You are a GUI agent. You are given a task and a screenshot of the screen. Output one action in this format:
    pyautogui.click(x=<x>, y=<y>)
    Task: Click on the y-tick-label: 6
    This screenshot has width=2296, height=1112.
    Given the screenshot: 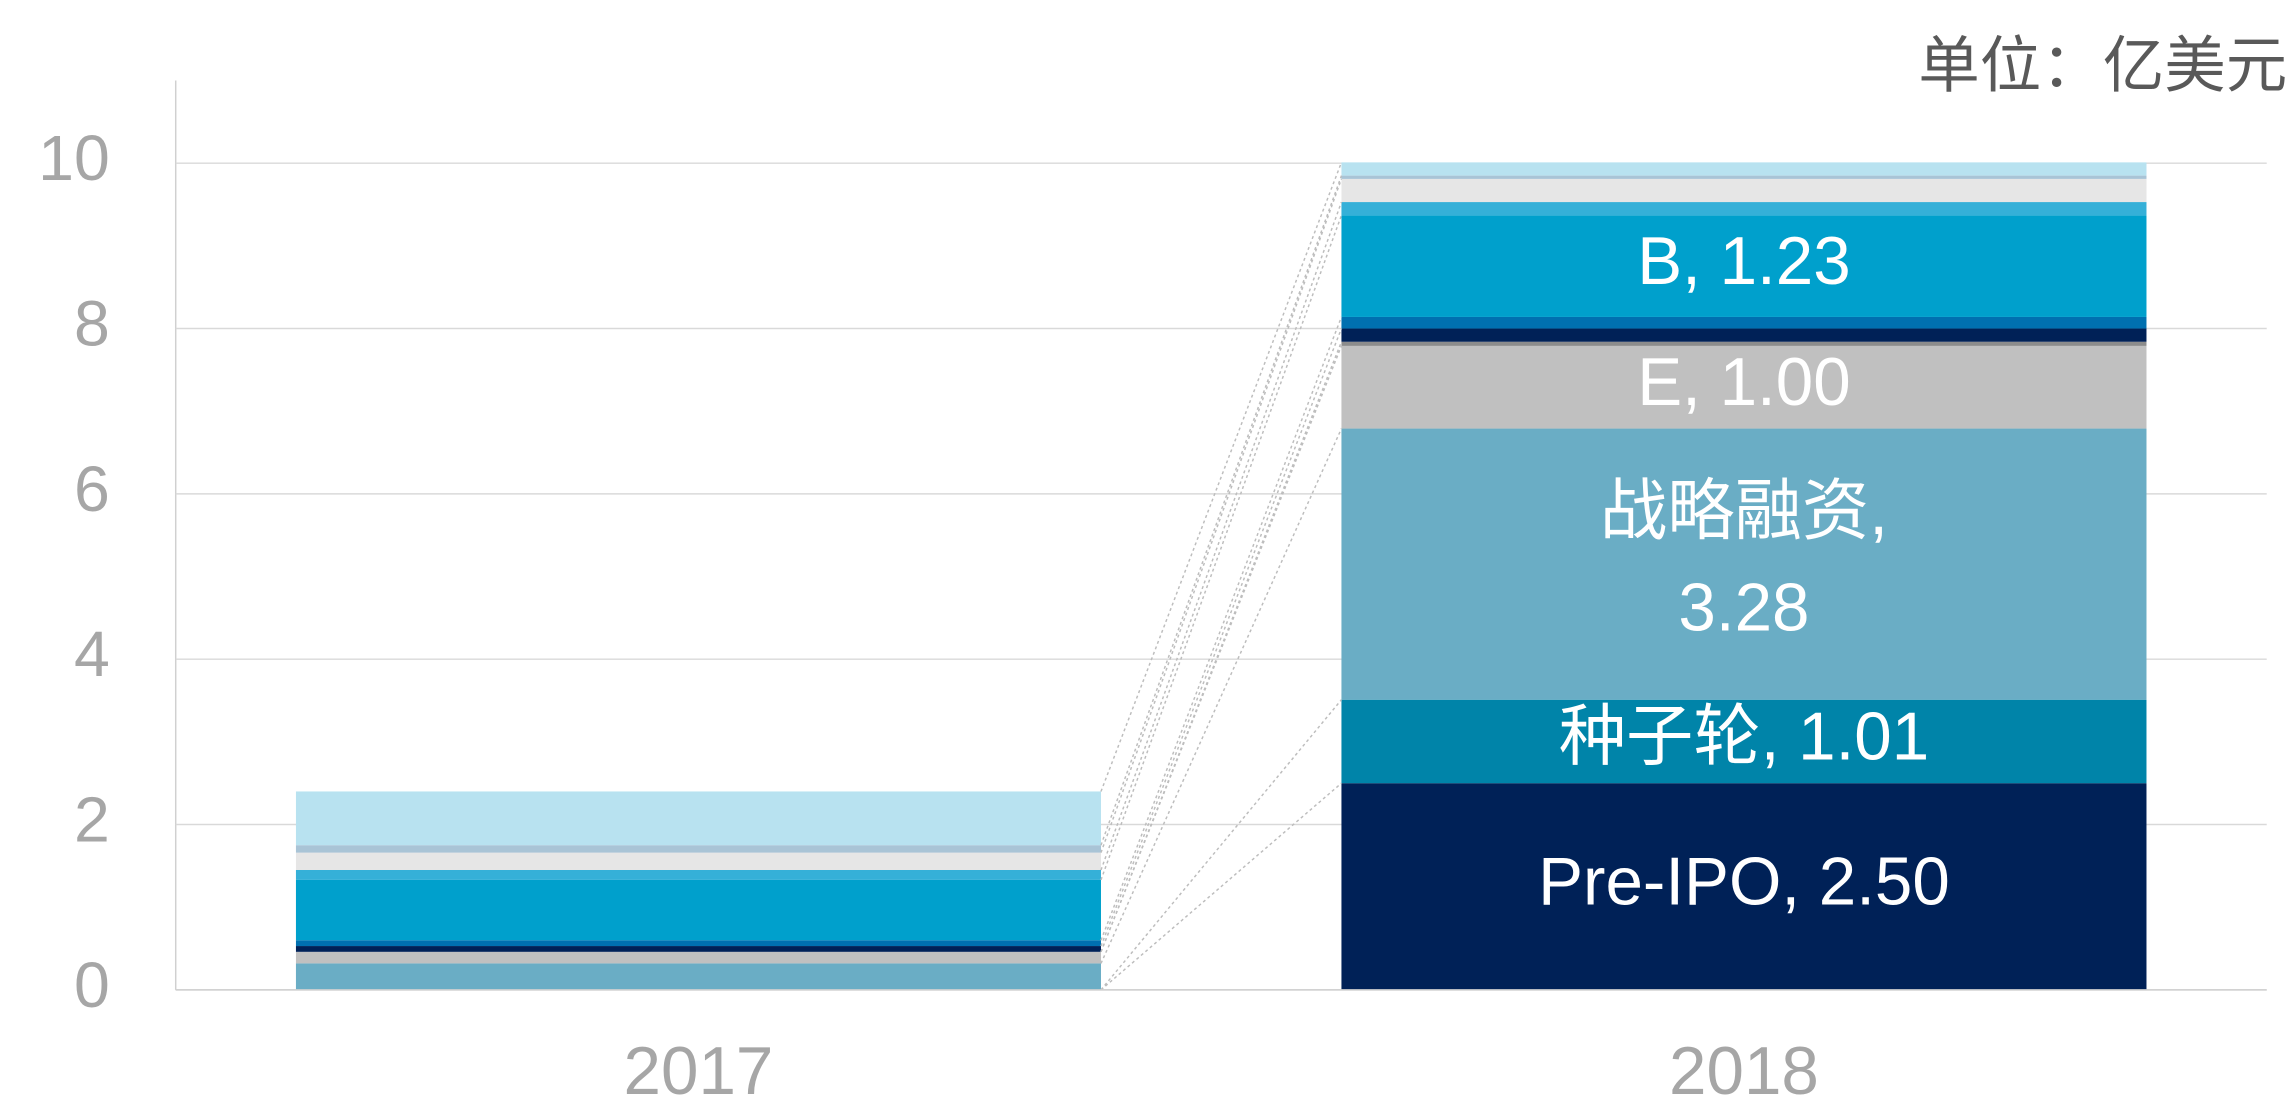 What is the action you would take?
    pyautogui.click(x=92, y=489)
    